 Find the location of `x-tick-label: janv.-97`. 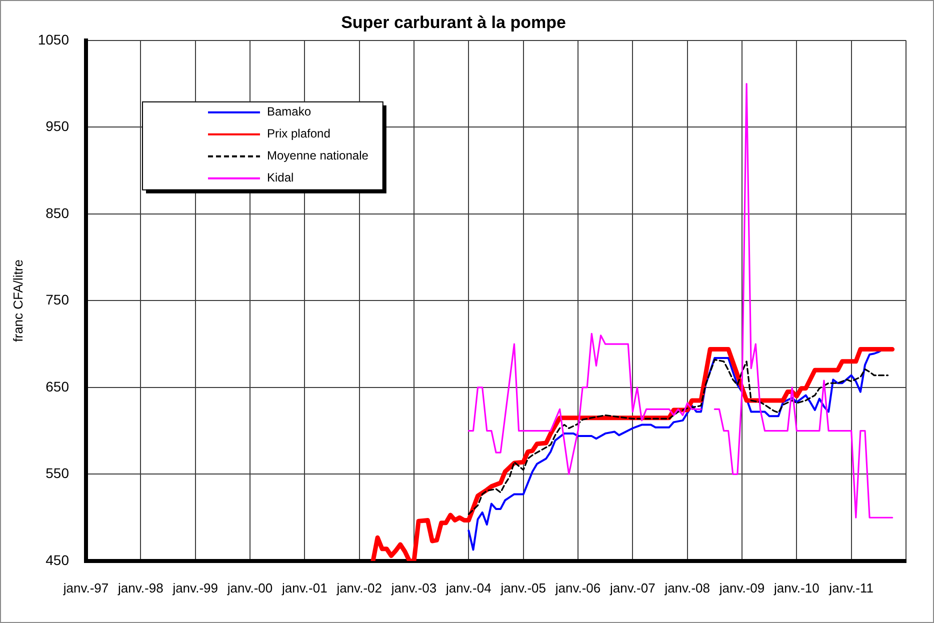

x-tick-label: janv.-97 is located at coordinates (85, 588).